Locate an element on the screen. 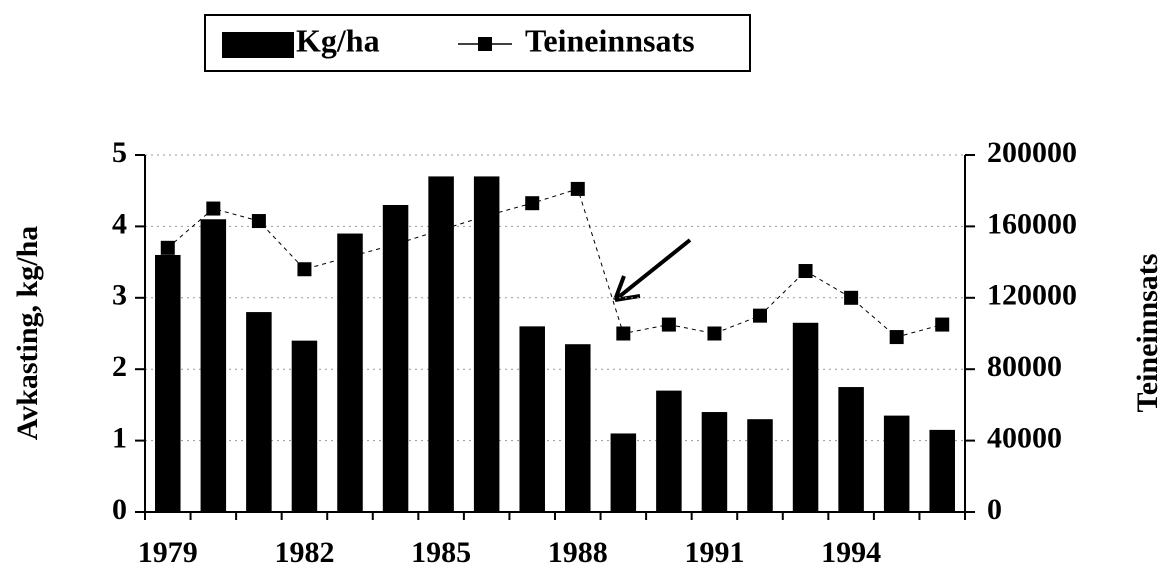 This screenshot has width=1172, height=583. x-tick-label: 1991 is located at coordinates (714, 552).